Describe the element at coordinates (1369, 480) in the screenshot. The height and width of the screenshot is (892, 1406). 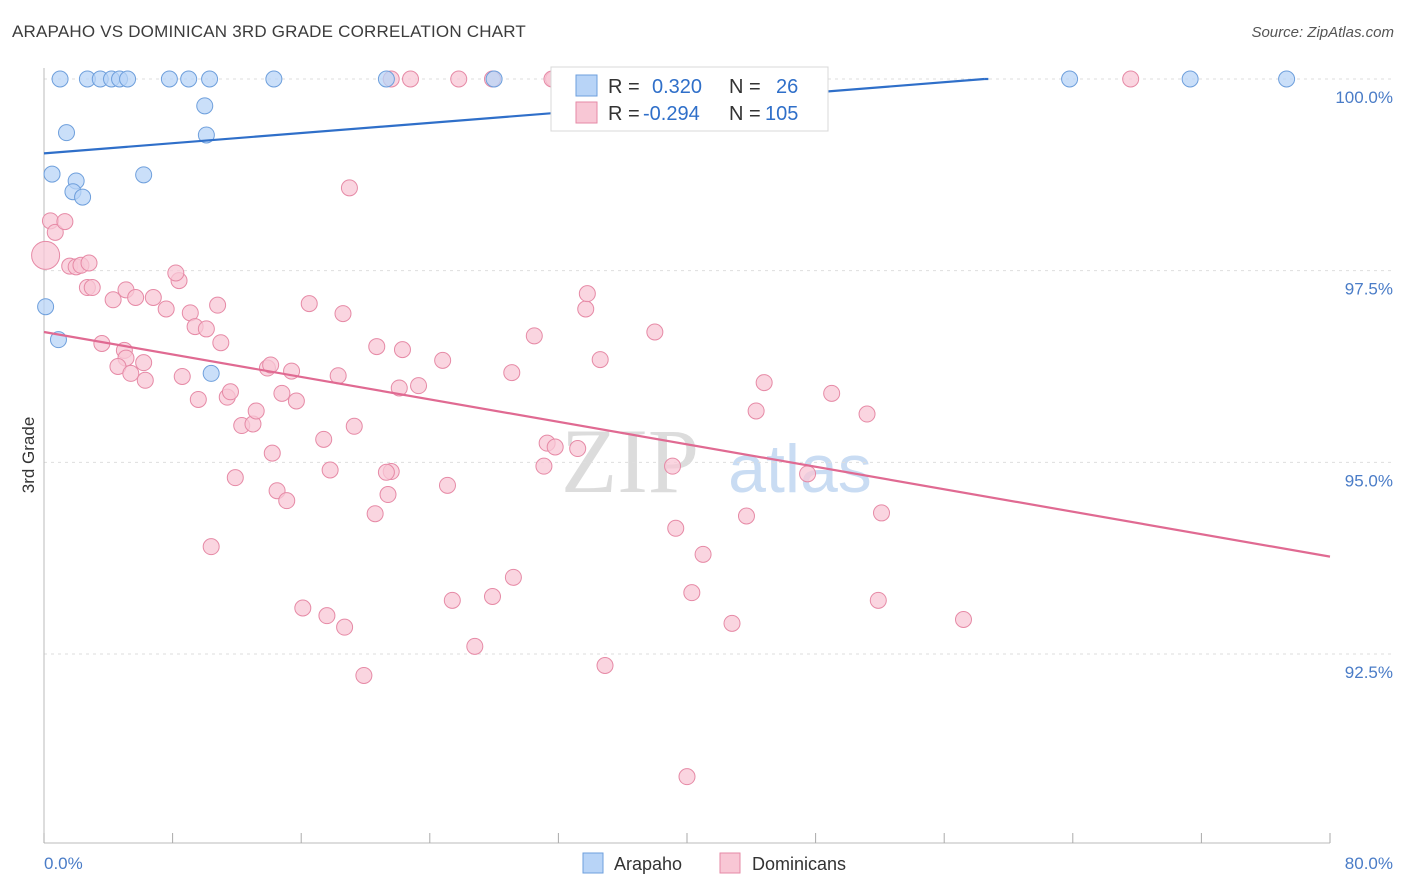
I see `y-tick-label: 95.0%` at that location.